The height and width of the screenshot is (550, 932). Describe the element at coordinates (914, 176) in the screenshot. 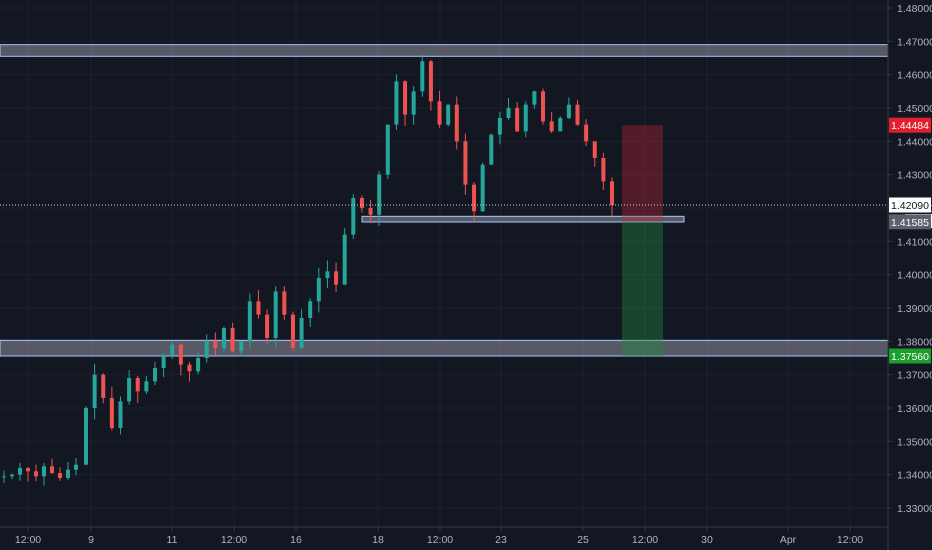

I see `y-tick-label: 1.43000` at that location.